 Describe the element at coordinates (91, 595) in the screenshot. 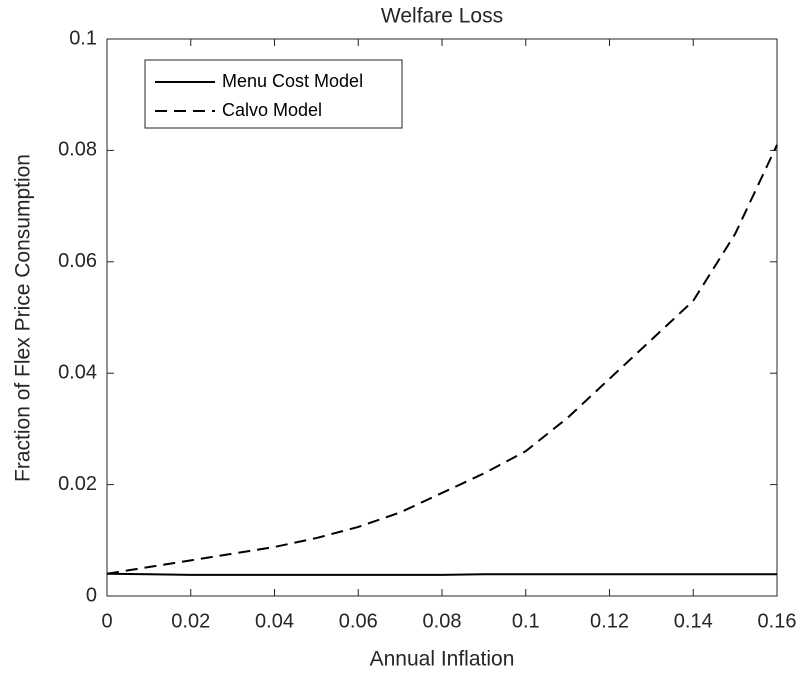

I see `y-tick-label: 0` at that location.